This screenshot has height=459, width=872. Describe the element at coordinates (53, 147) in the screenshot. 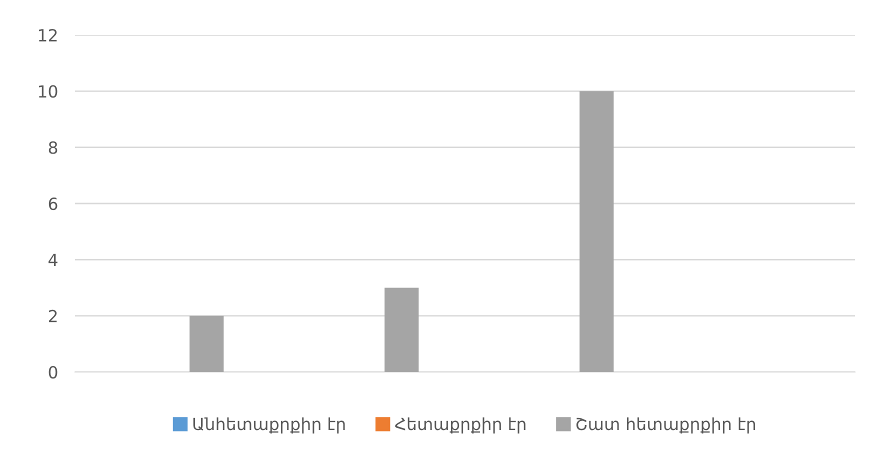

I see `y-tick-label: 8` at that location.